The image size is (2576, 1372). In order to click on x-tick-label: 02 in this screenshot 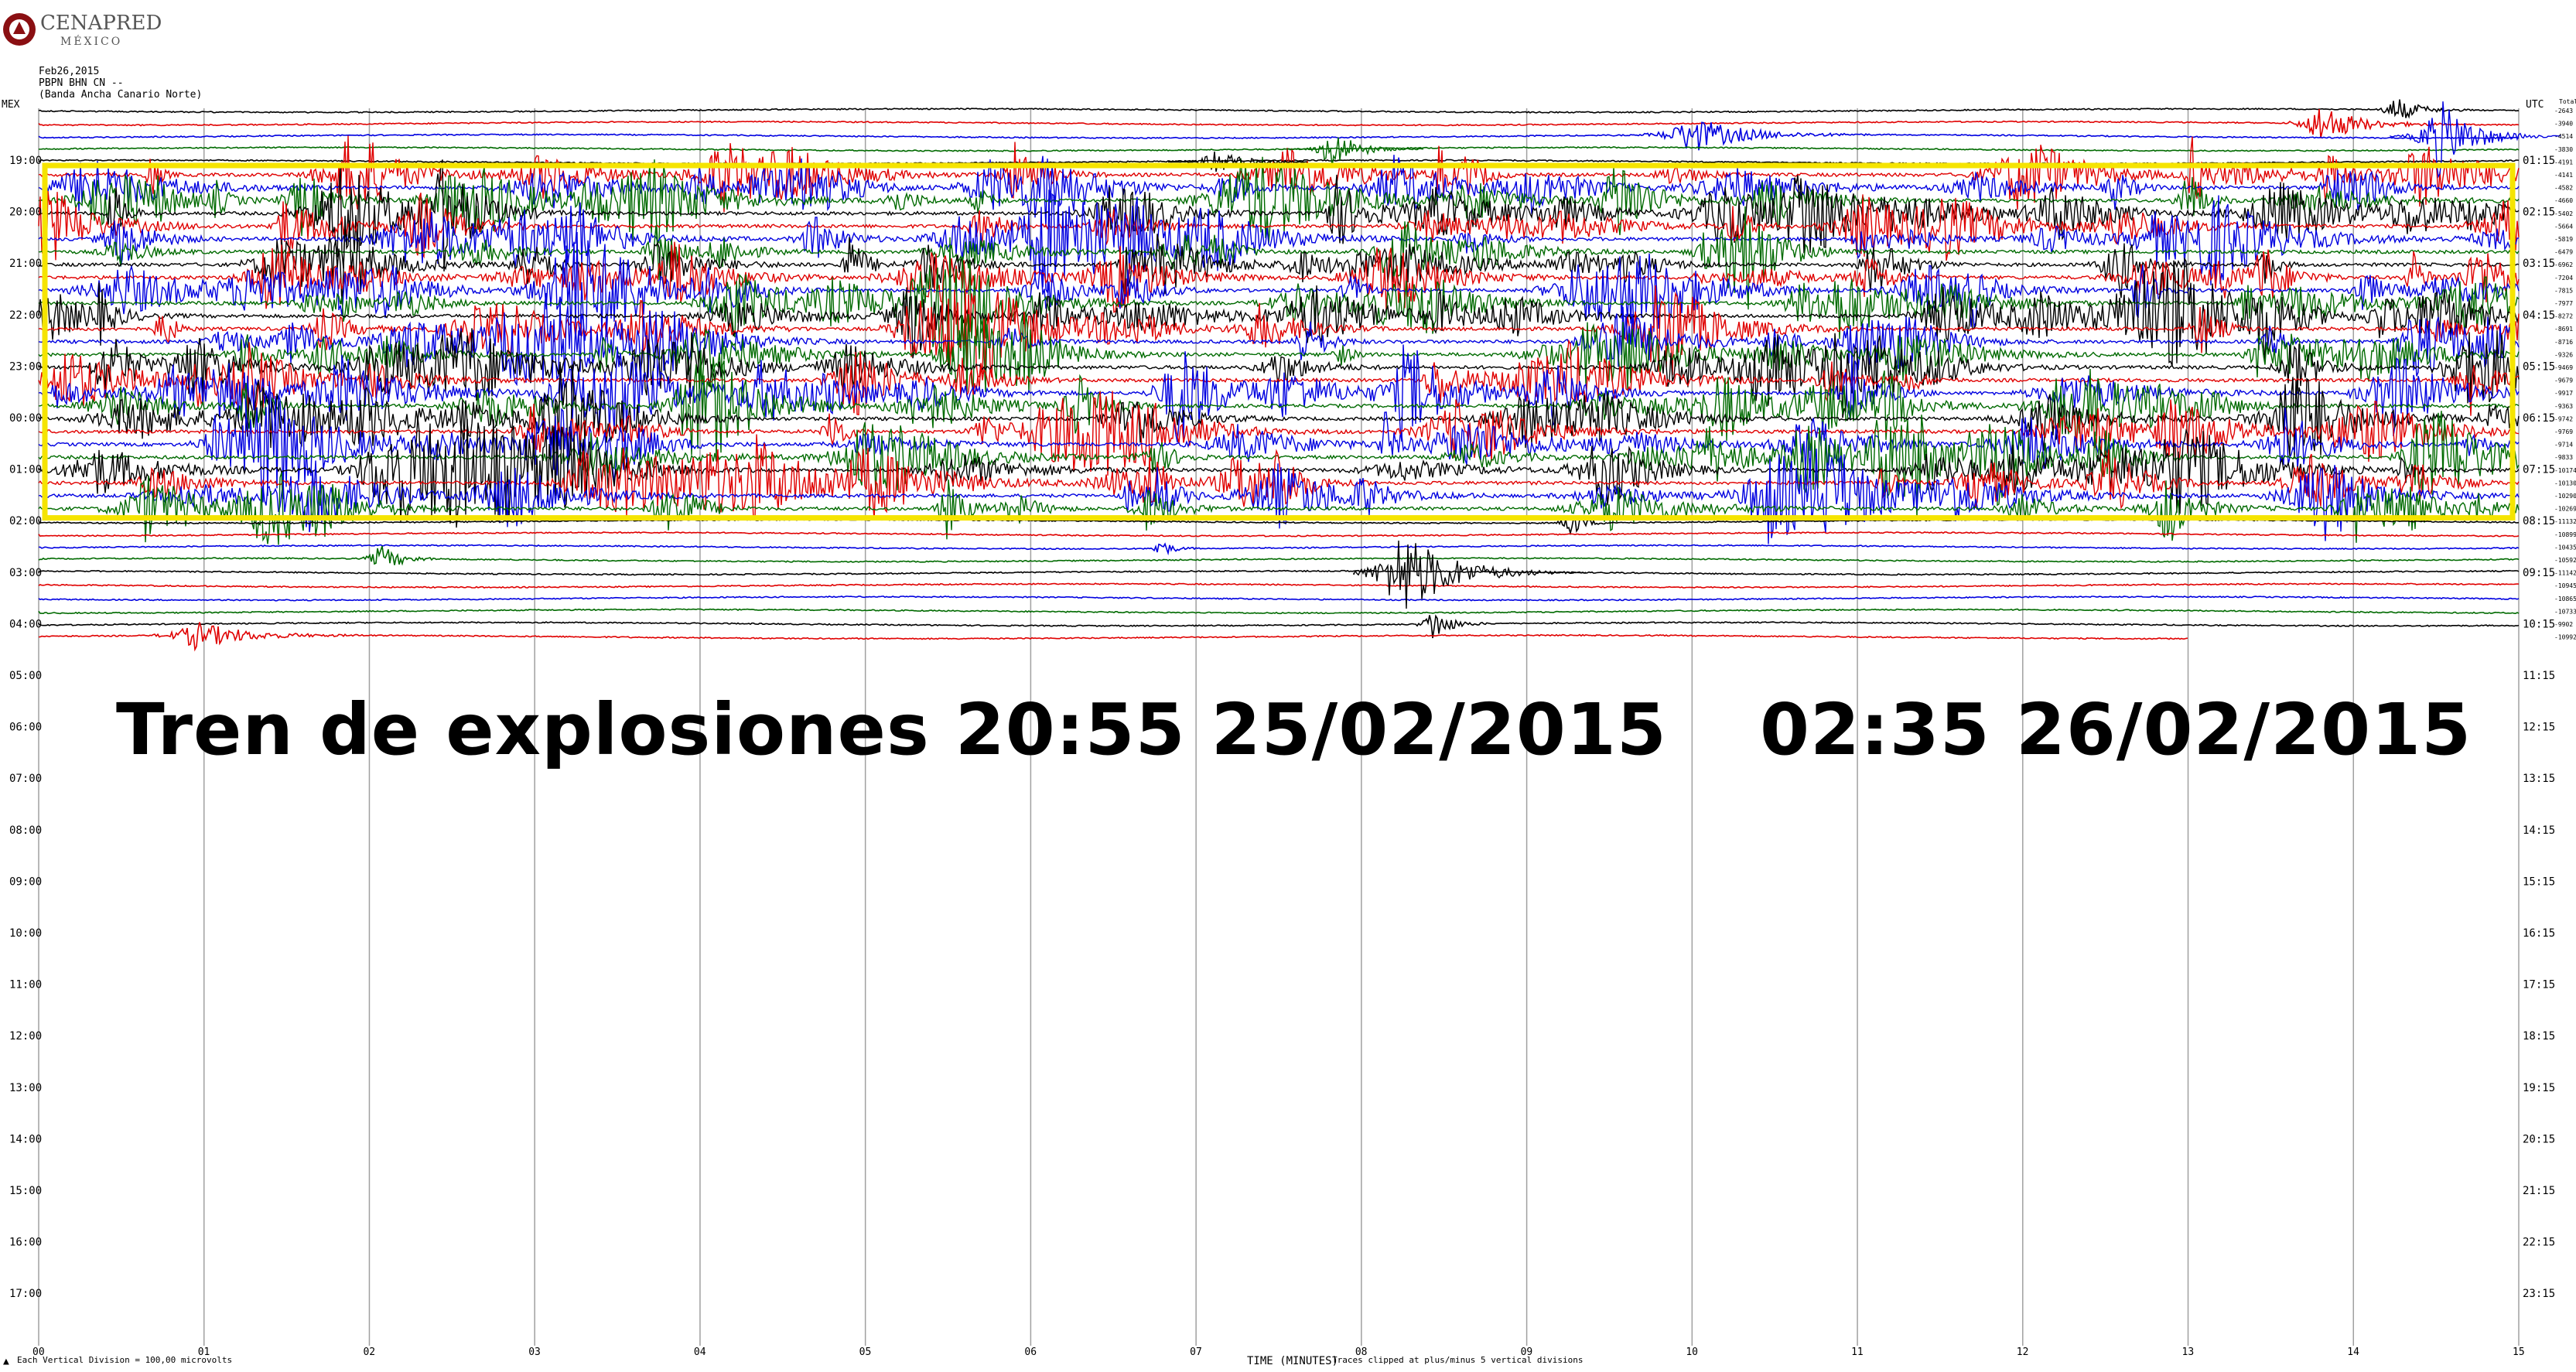, I will do `click(369, 1352)`.